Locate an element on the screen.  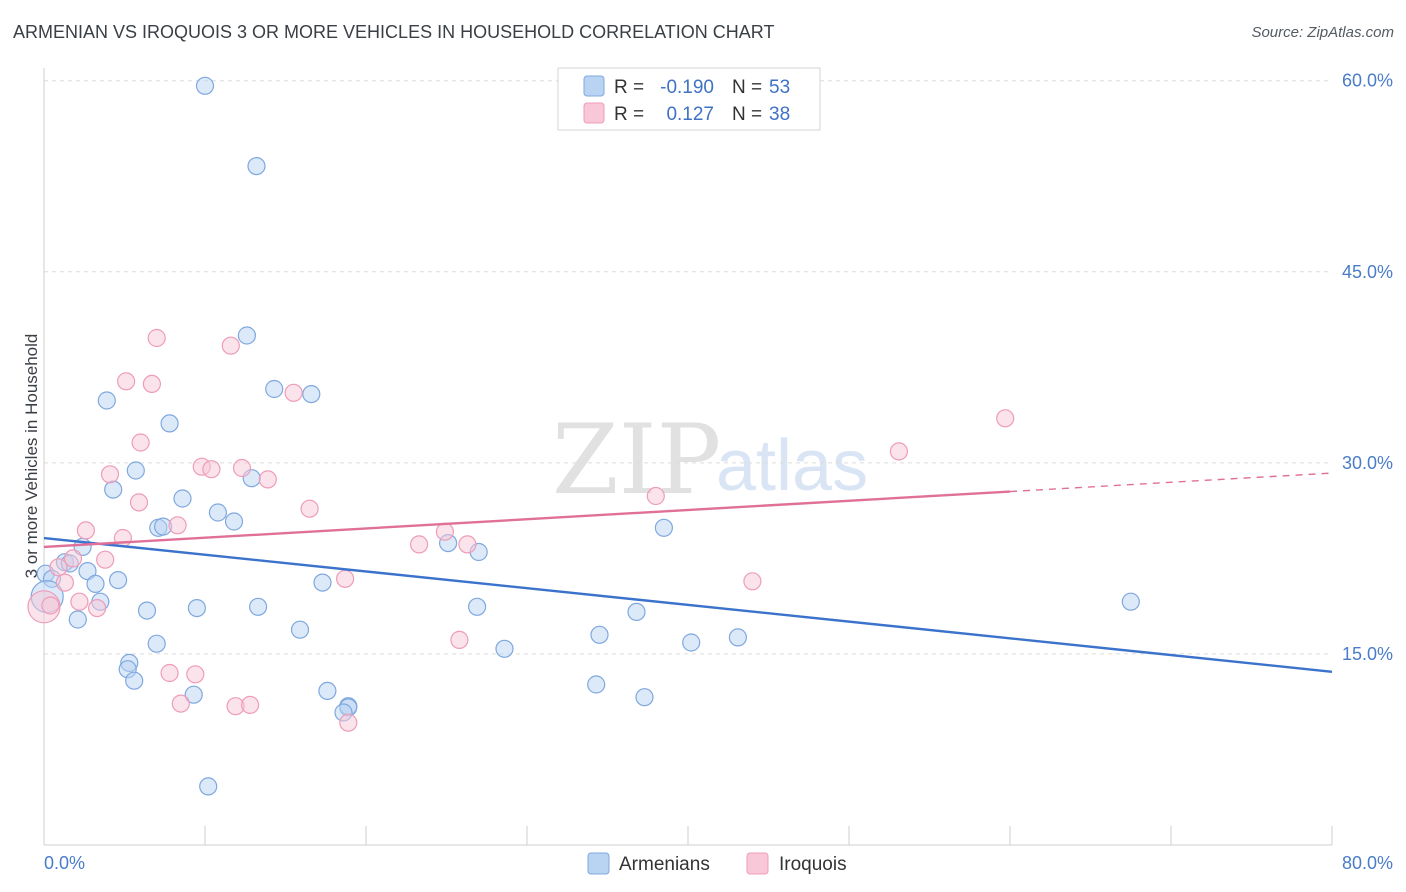
x-axis-ticks is located at coordinates (688, 835).